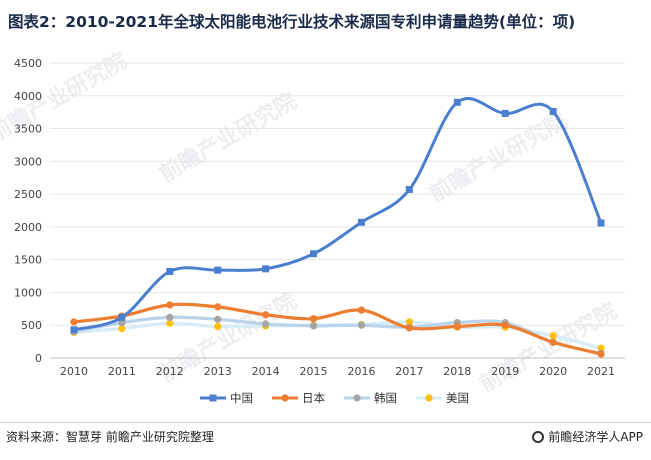  What do you see at coordinates (601, 371) in the screenshot?
I see `x-tick-label: 2021` at bounding box center [601, 371].